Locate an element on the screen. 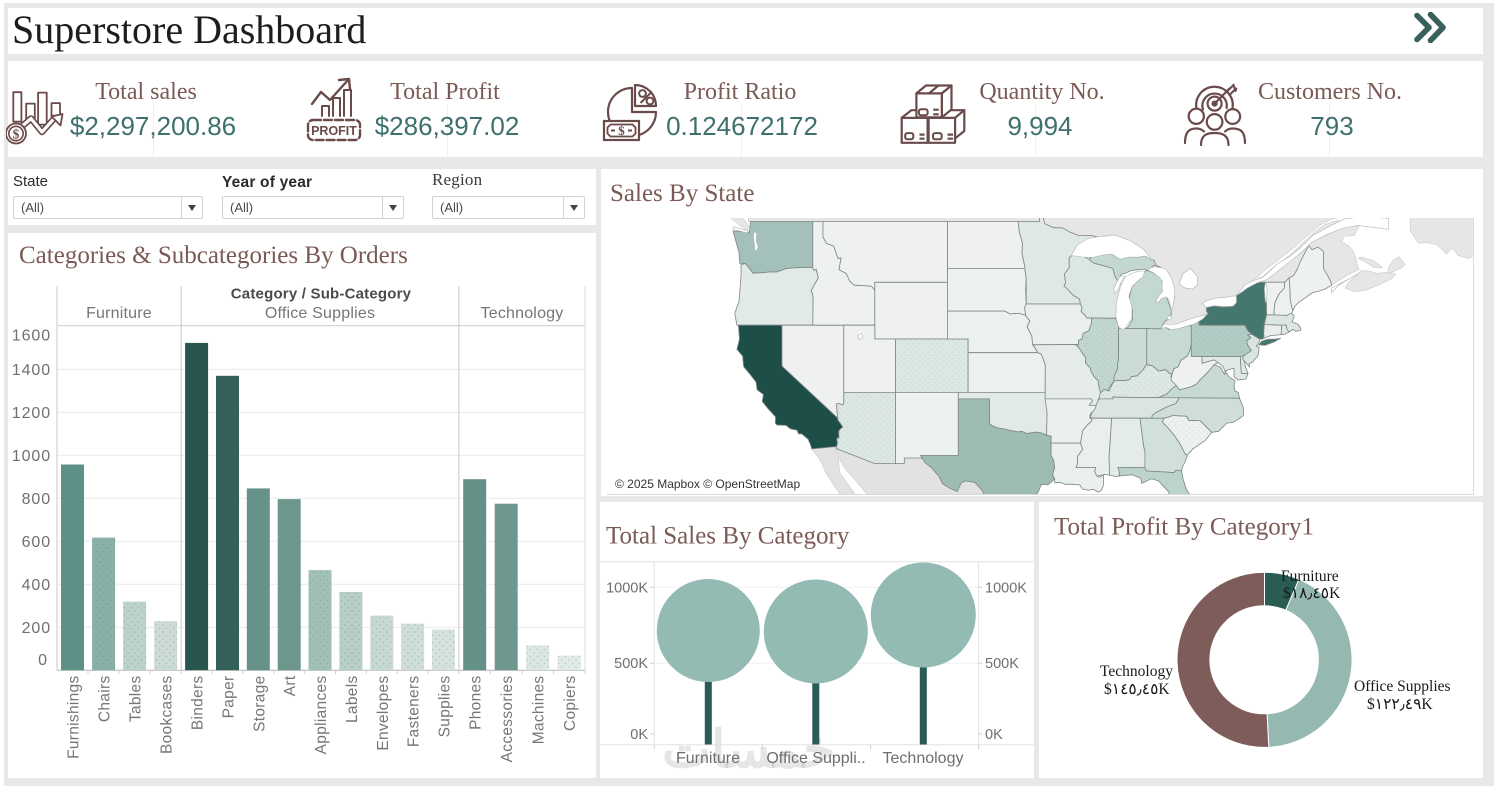 The width and height of the screenshot is (1497, 786). svg-text: Accessories is located at coordinates (507, 719).